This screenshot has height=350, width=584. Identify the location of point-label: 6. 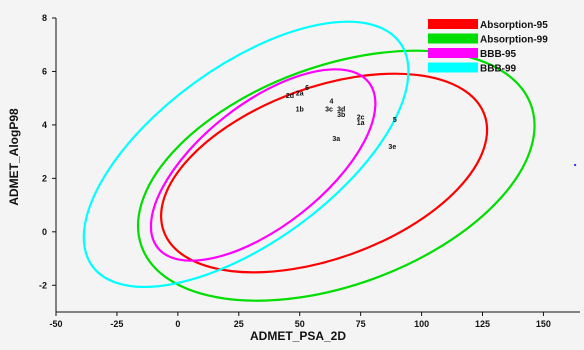
(307, 88).